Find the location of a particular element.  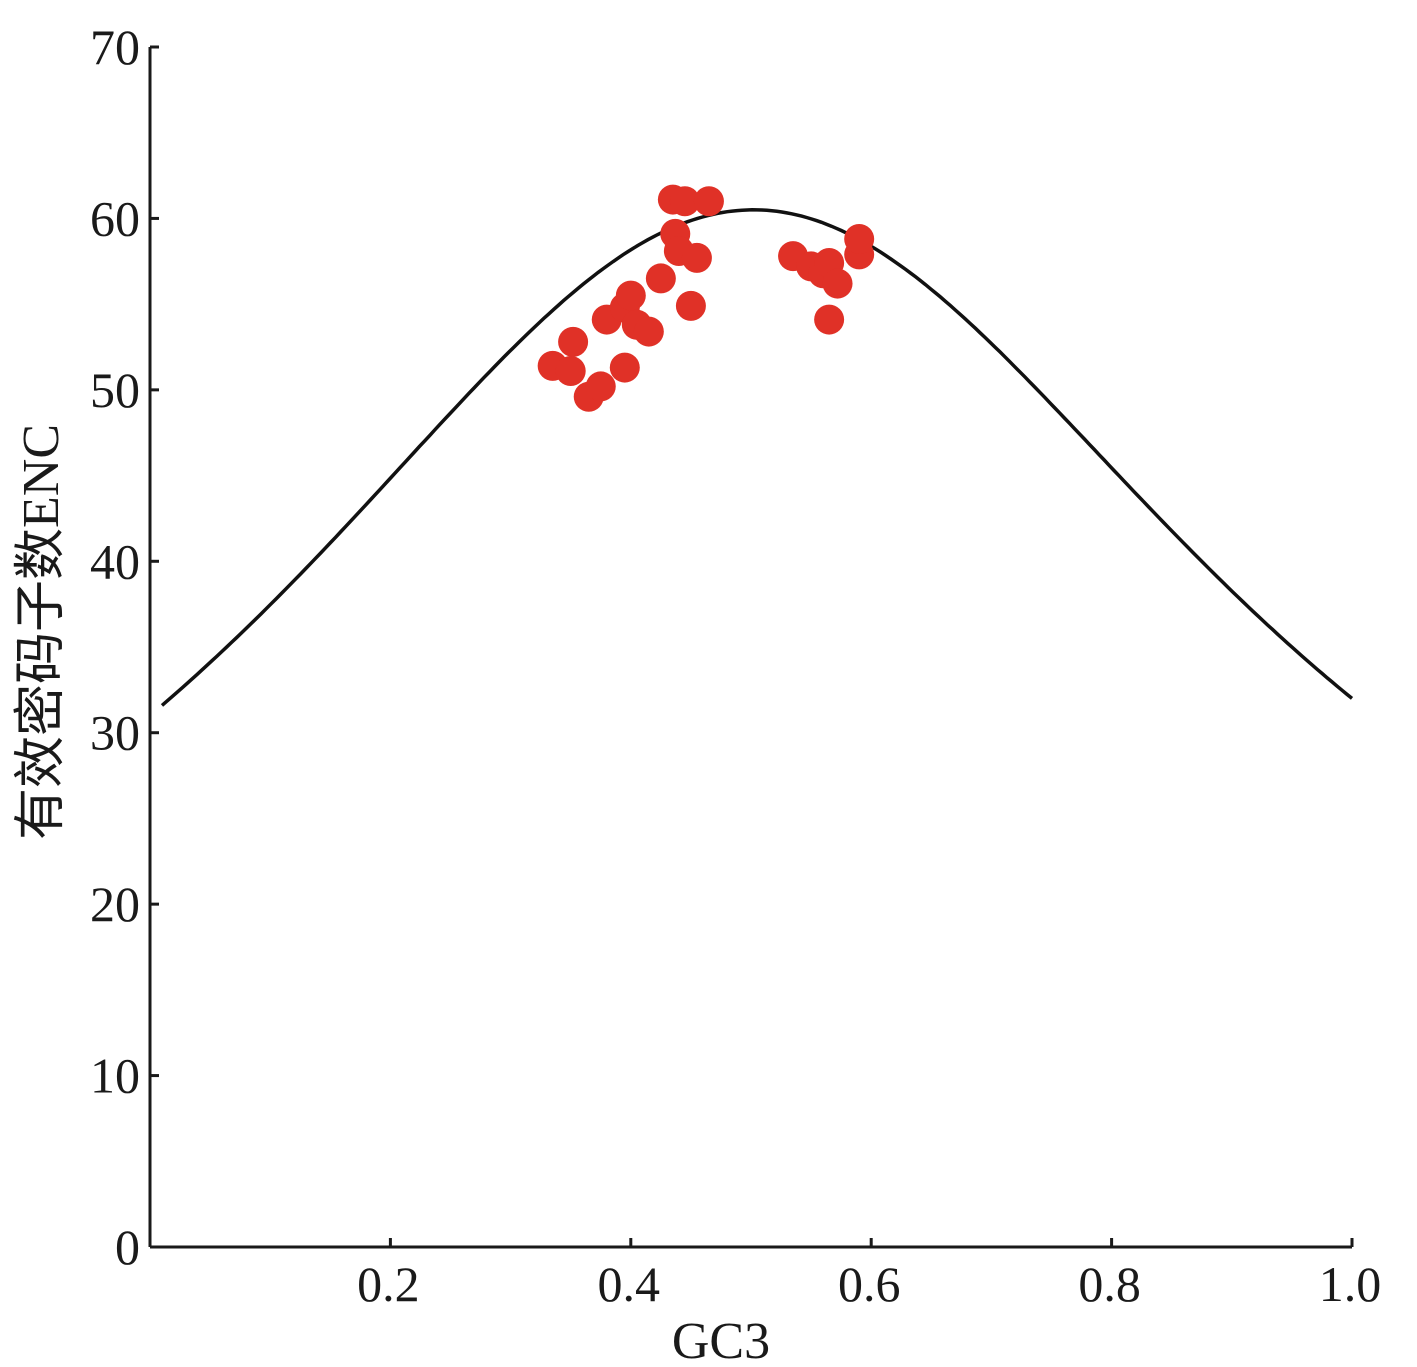

x-ticks: 0.2 0.4 0.6 0.8 1.0 is located at coordinates (869, 1275).